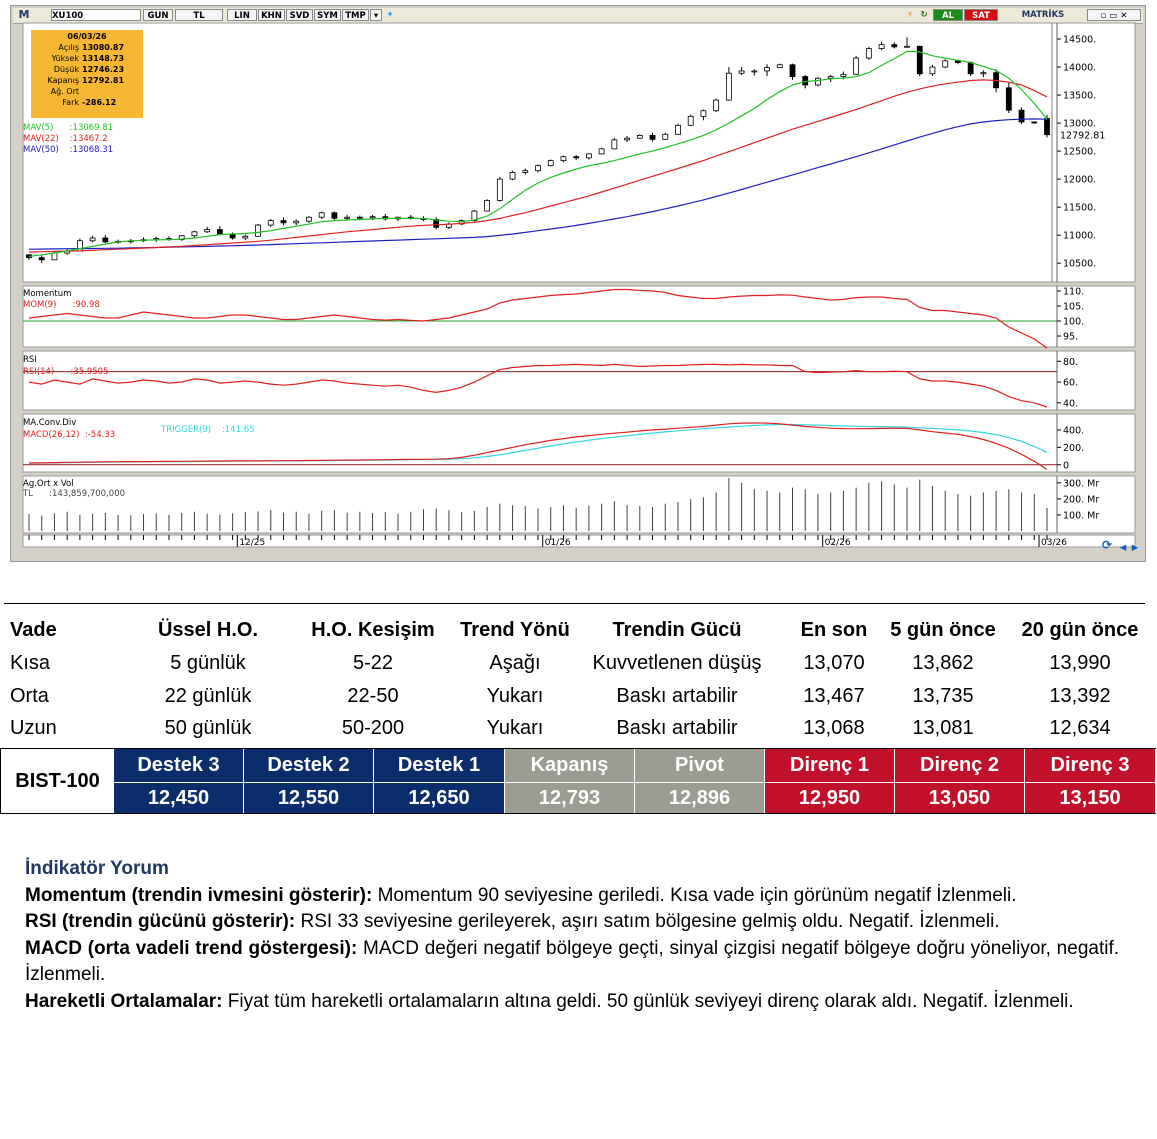 The image size is (1157, 1139). Describe the element at coordinates (373, 695) in the screenshot. I see `table-cell: 22-50` at that location.